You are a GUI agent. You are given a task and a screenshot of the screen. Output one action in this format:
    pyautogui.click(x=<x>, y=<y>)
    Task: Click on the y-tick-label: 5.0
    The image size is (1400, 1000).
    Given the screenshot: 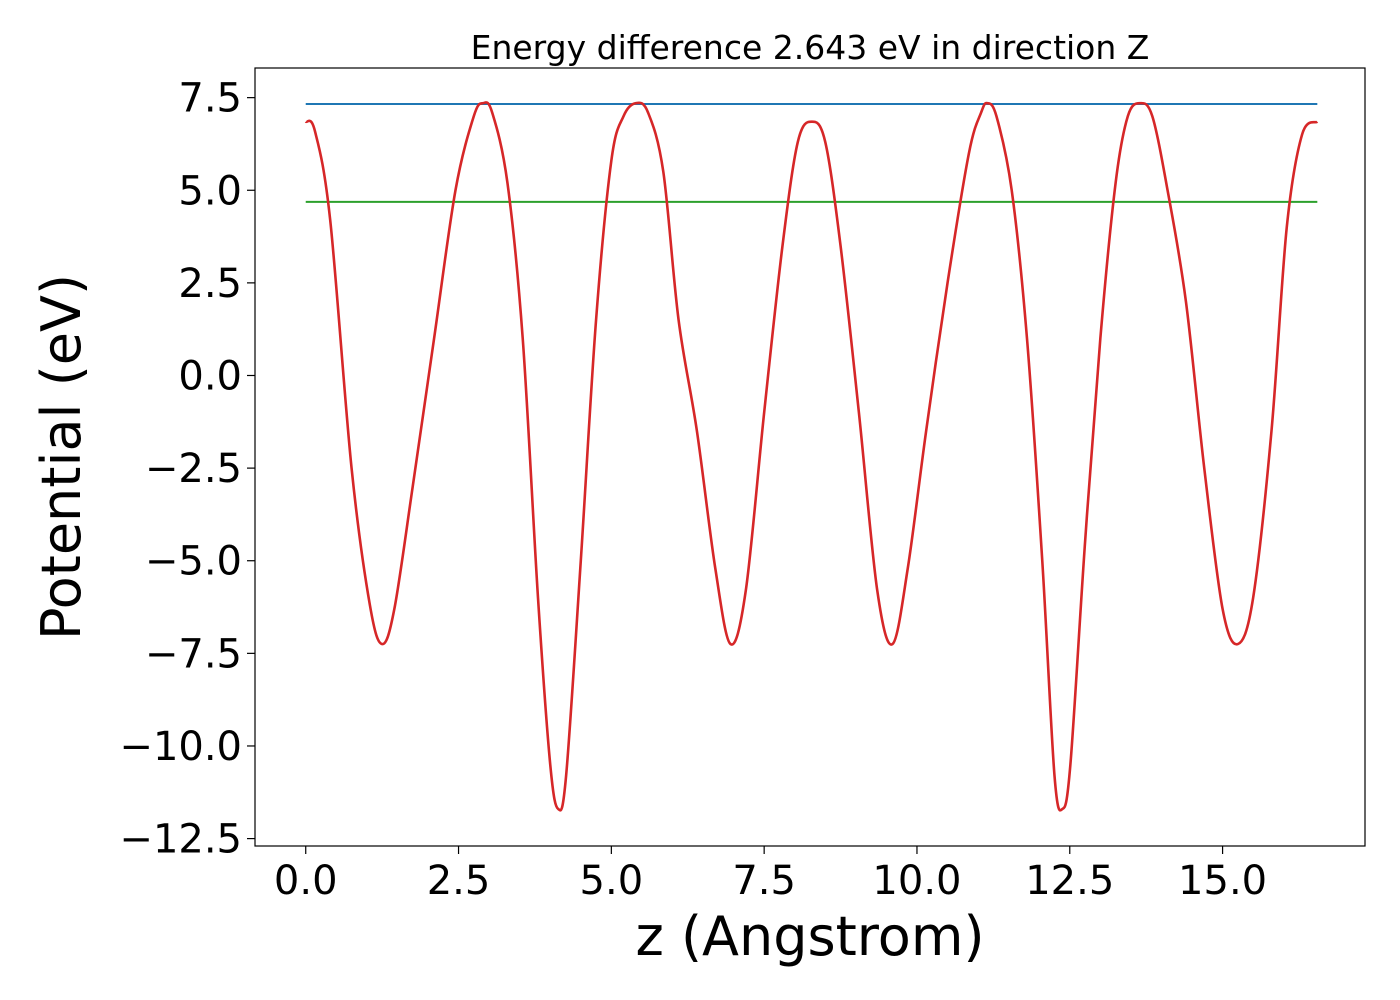 What is the action you would take?
    pyautogui.click(x=210, y=191)
    